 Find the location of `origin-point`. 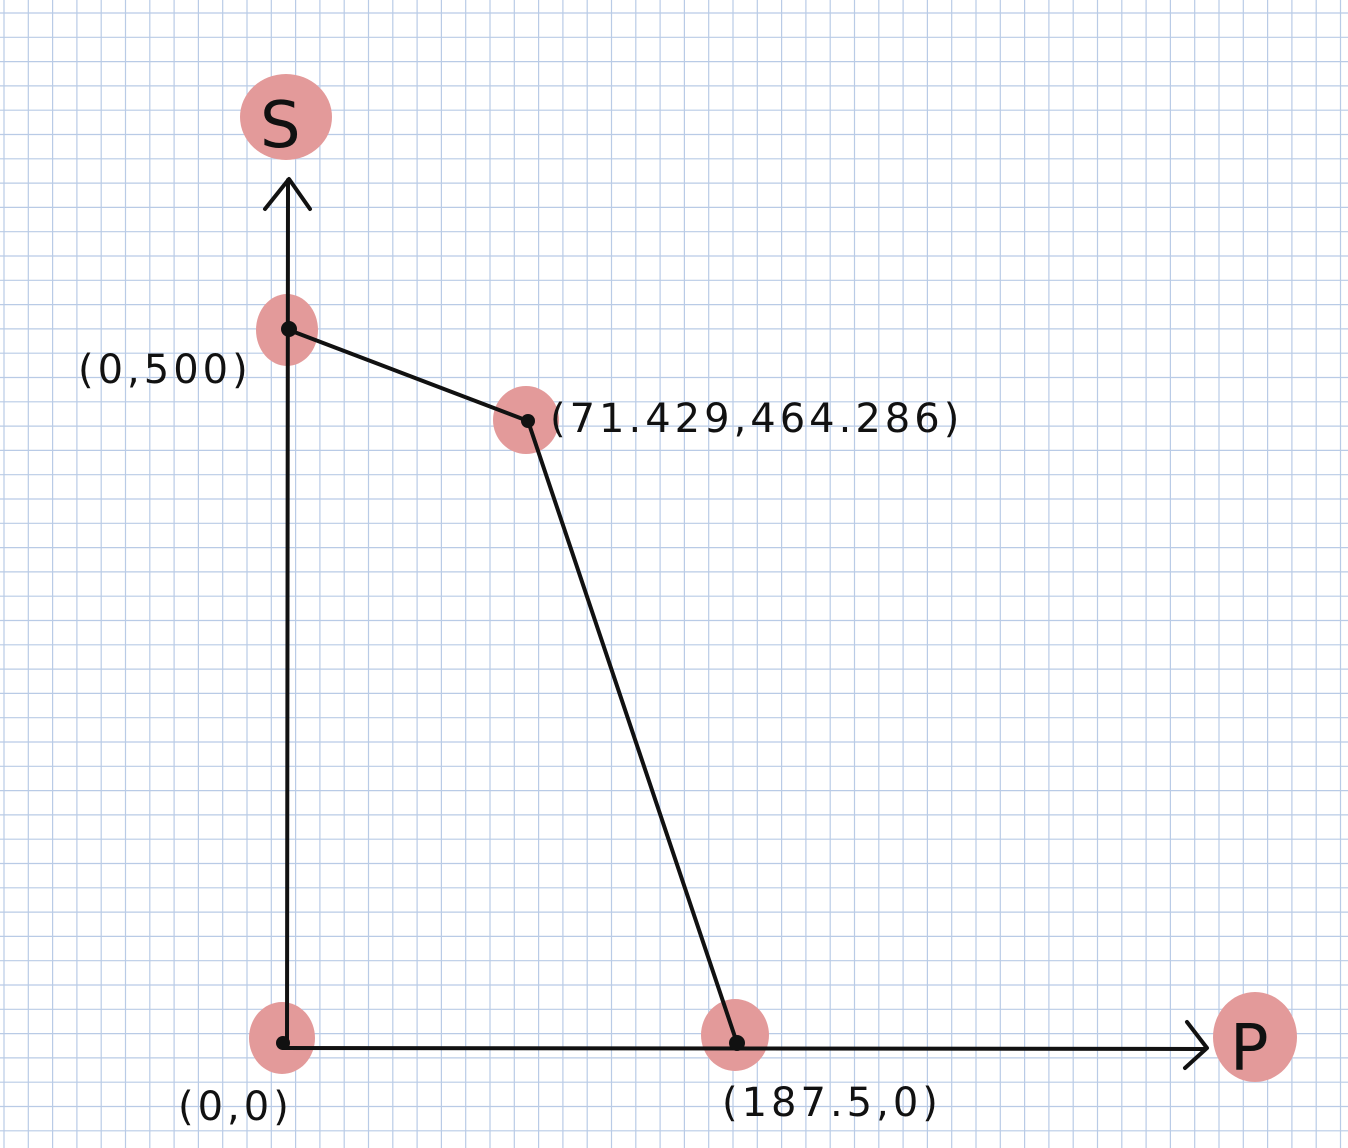

origin-point is located at coordinates (283, 1043).